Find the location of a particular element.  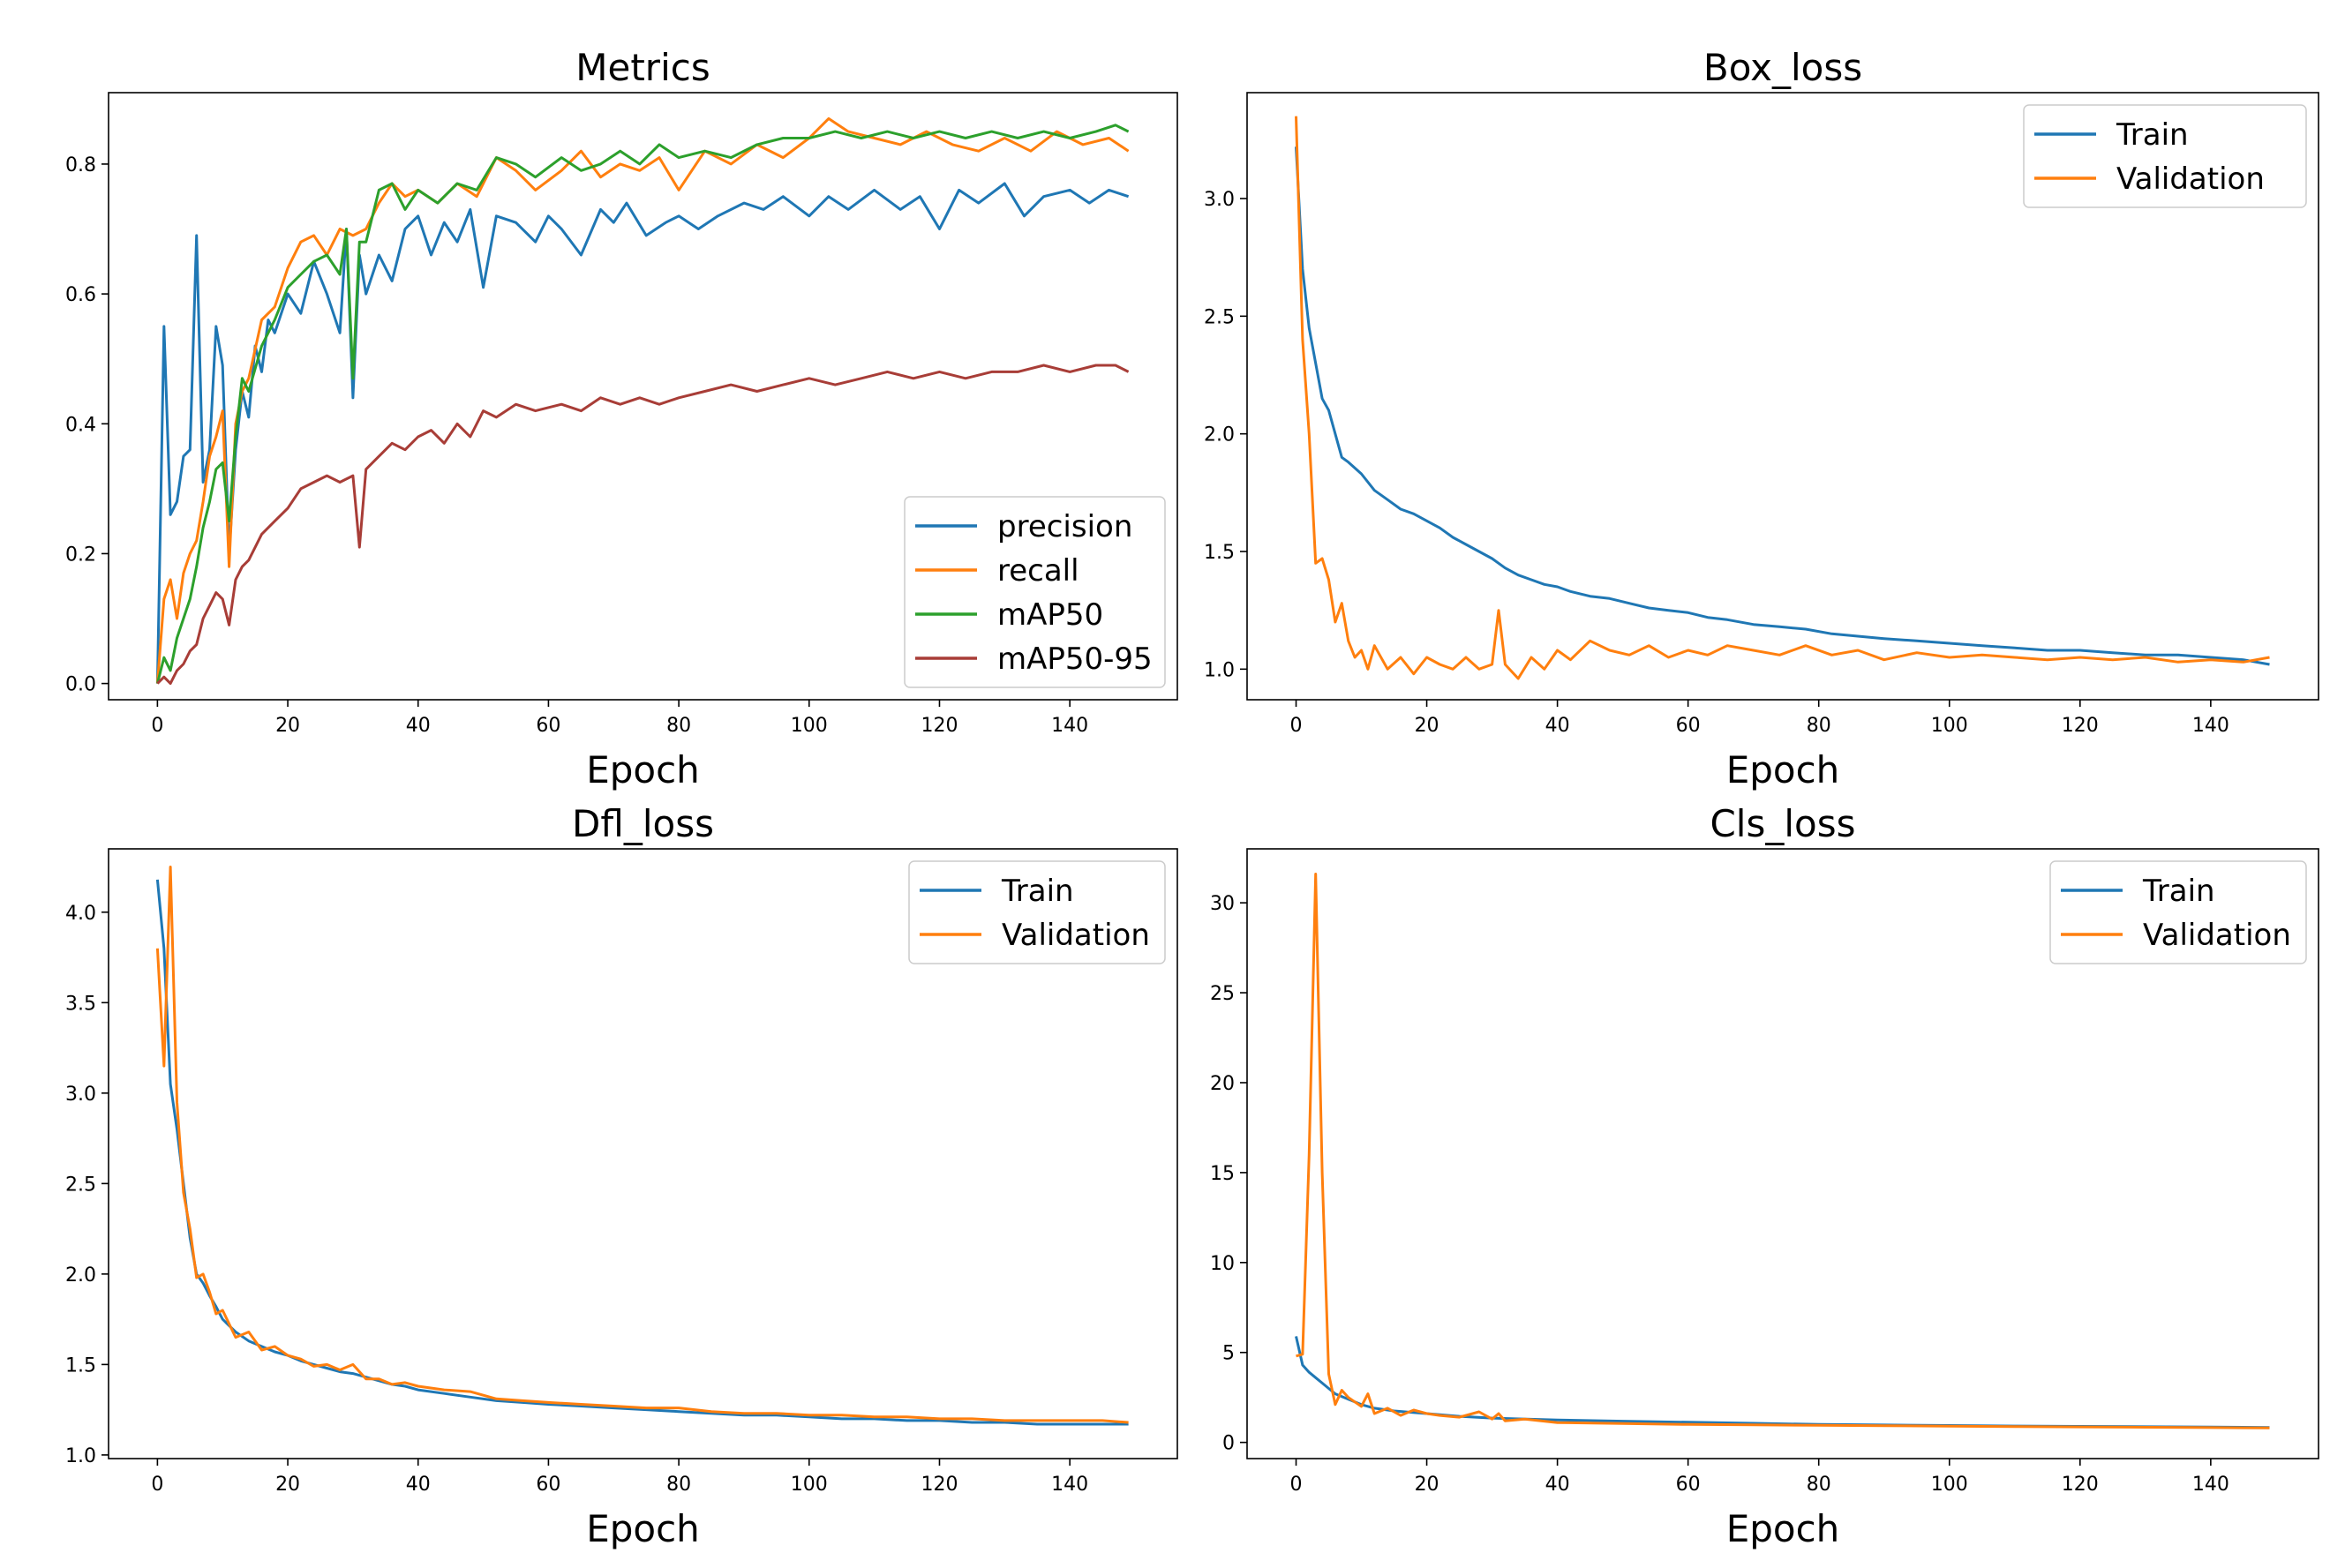

chart-title: Box_loss is located at coordinates (1782, 67).